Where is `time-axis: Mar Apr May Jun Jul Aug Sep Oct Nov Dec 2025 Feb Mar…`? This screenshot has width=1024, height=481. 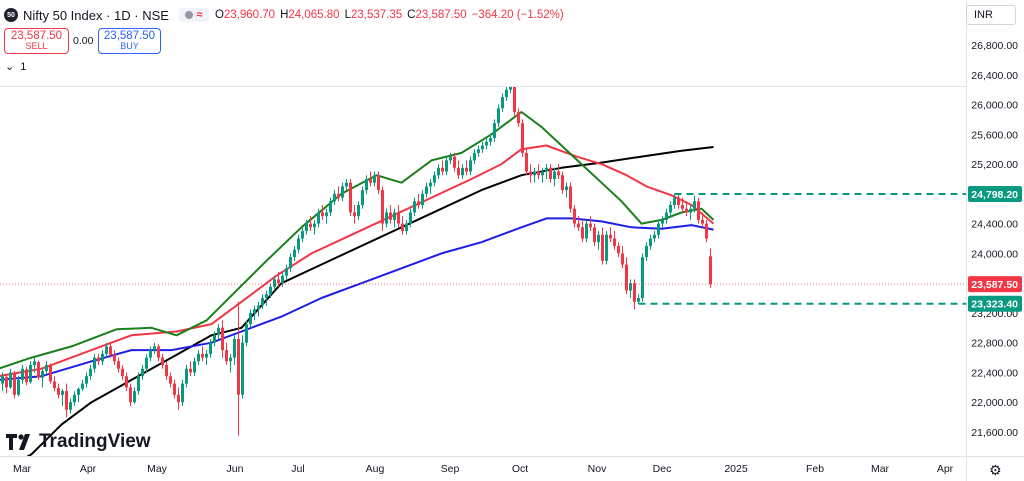 time-axis: Mar Apr May Jun Jul Aug Sep Oct Nov Dec 2025 Feb Mar… is located at coordinates (483, 469).